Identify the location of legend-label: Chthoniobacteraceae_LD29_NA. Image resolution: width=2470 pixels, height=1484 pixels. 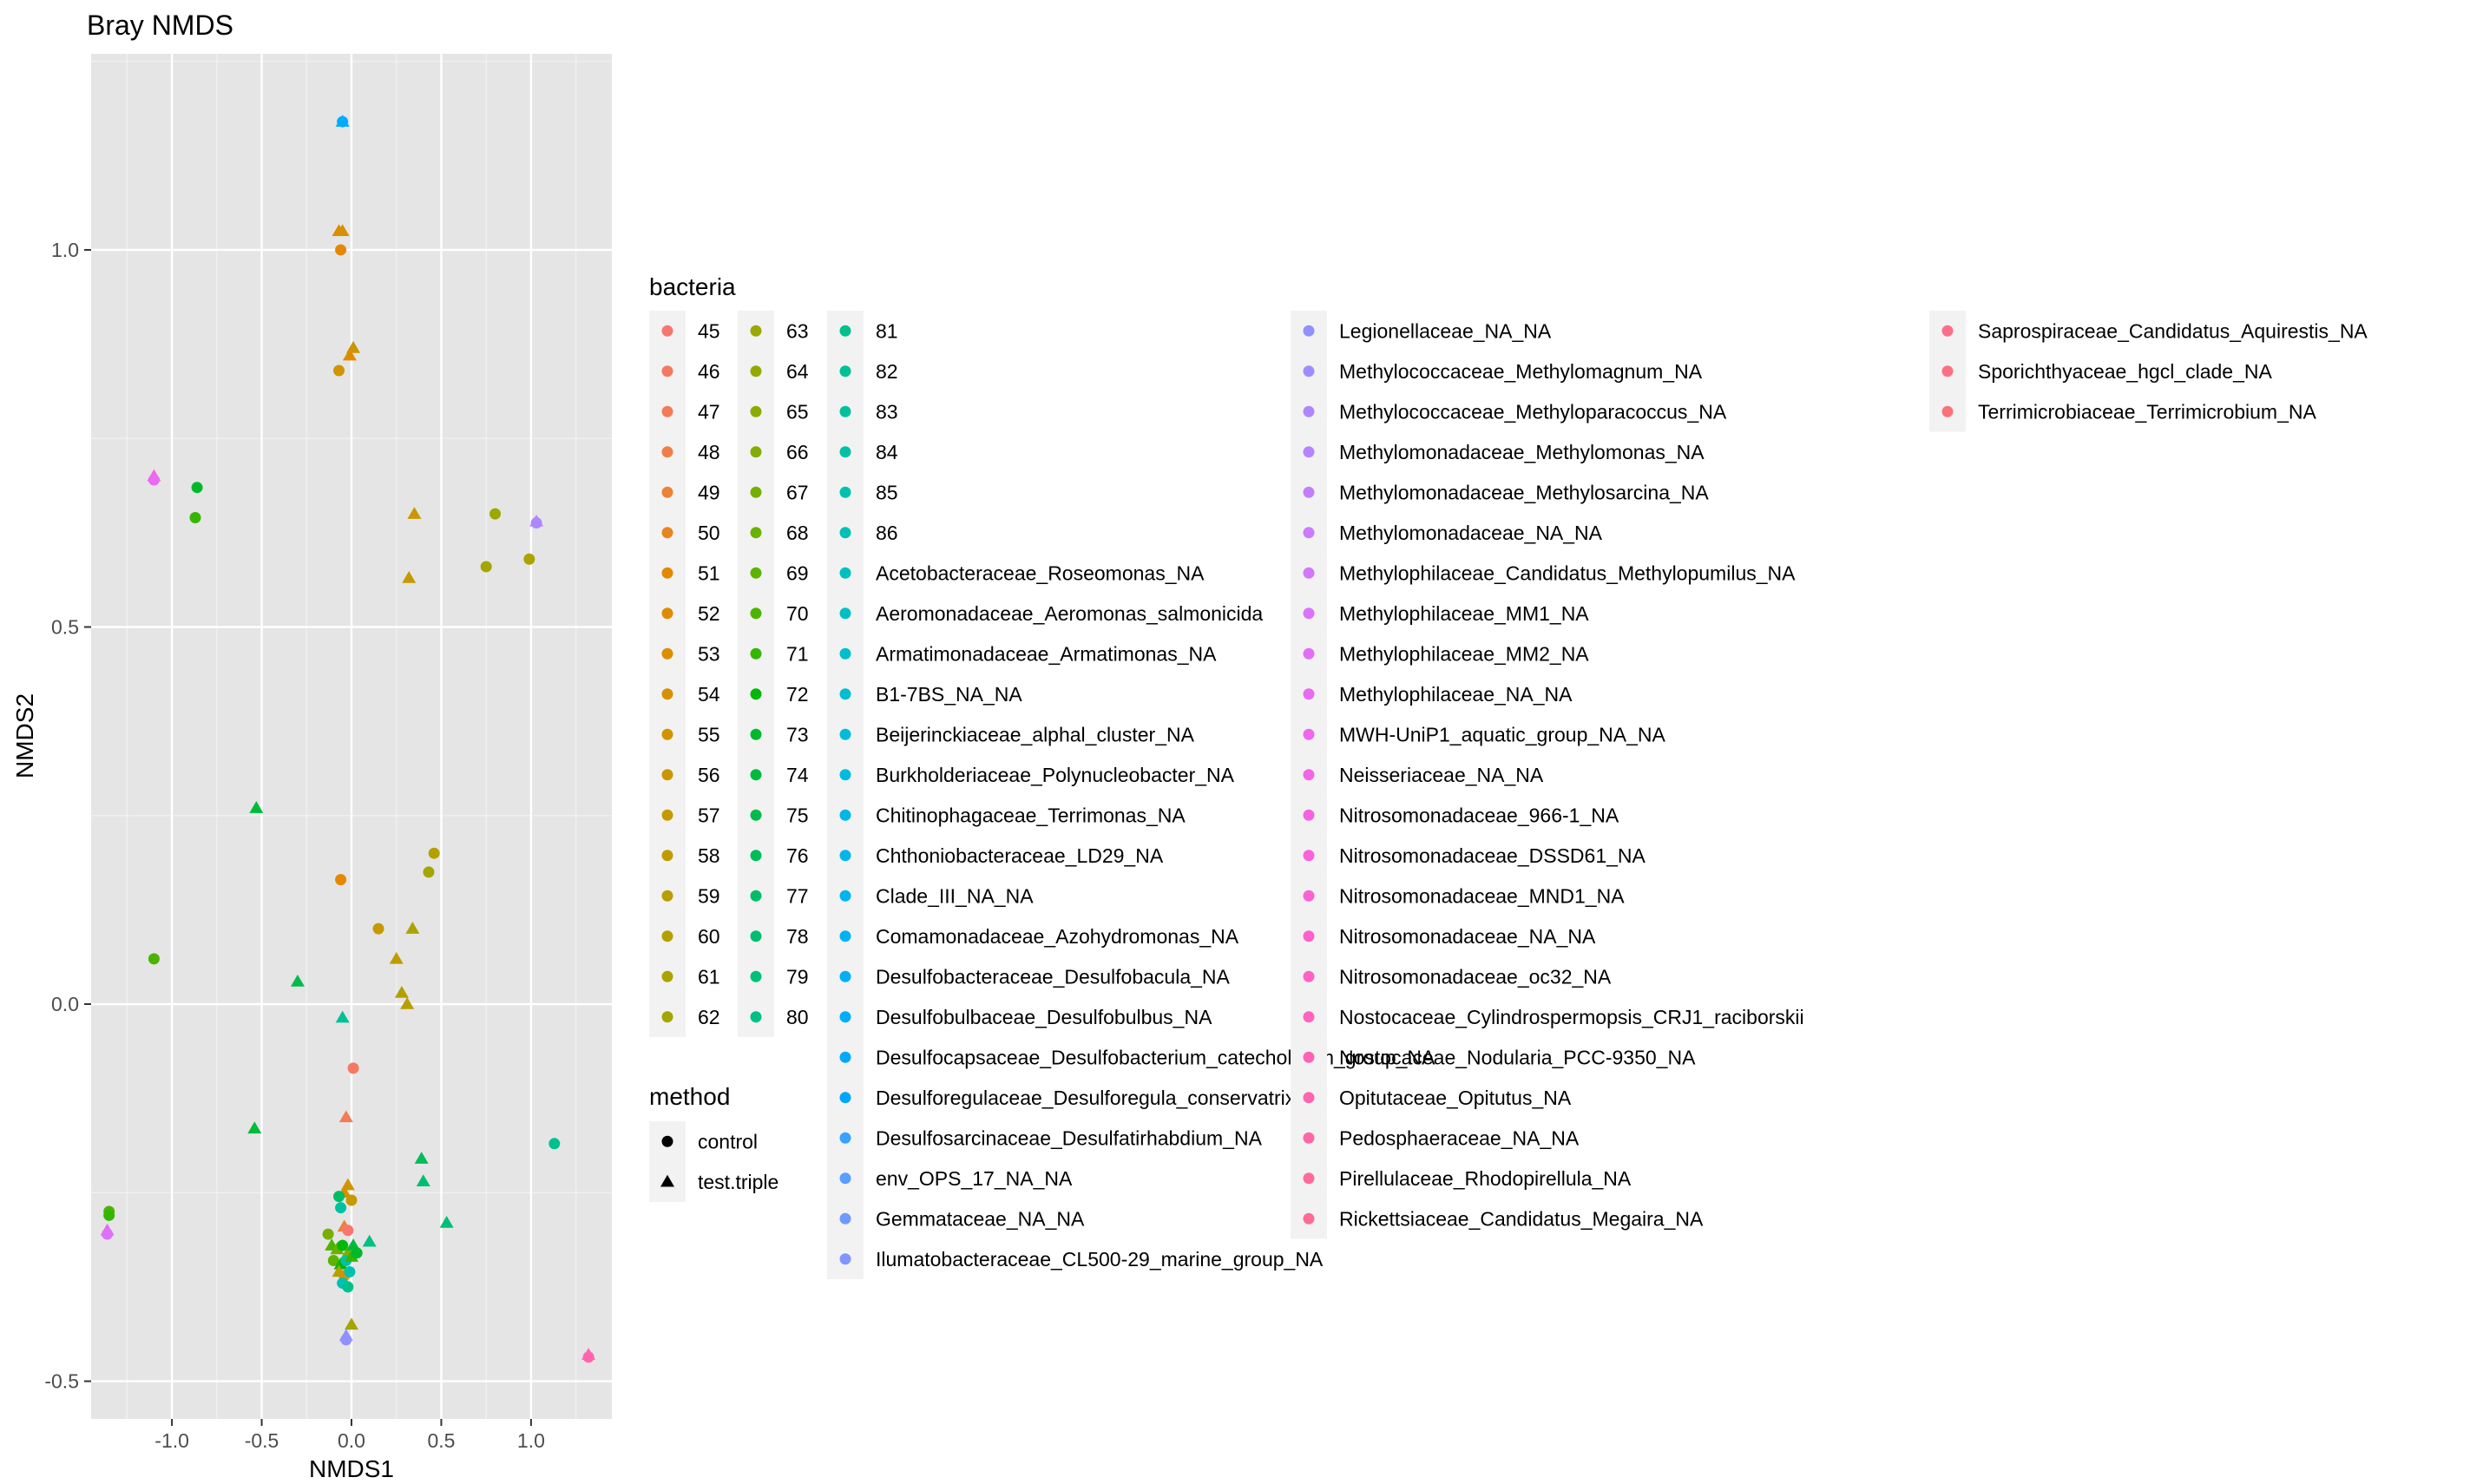
(1020, 855).